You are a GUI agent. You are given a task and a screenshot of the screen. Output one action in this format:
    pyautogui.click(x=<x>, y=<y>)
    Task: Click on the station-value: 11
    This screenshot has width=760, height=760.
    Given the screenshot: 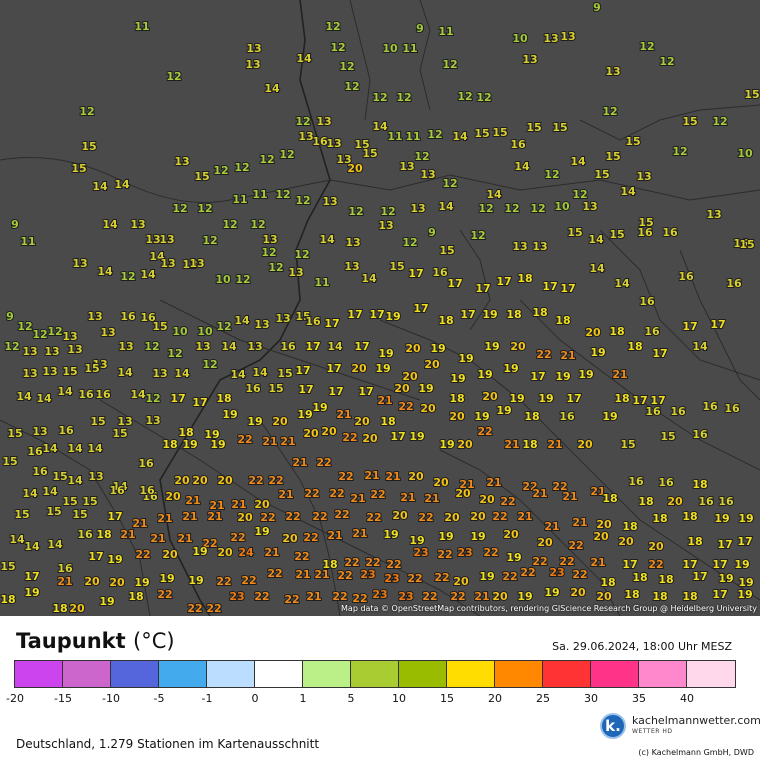 What is the action you would take?
    pyautogui.click(x=394, y=136)
    